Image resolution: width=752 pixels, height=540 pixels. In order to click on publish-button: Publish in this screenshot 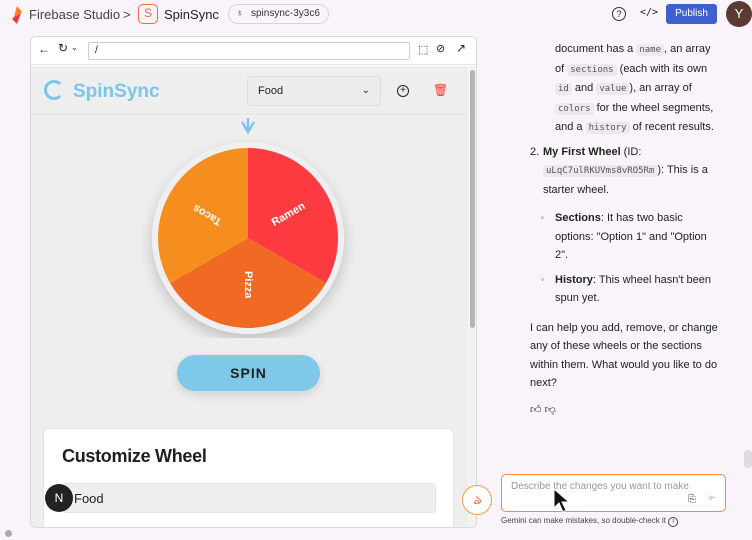, I will do `click(691, 14)`.